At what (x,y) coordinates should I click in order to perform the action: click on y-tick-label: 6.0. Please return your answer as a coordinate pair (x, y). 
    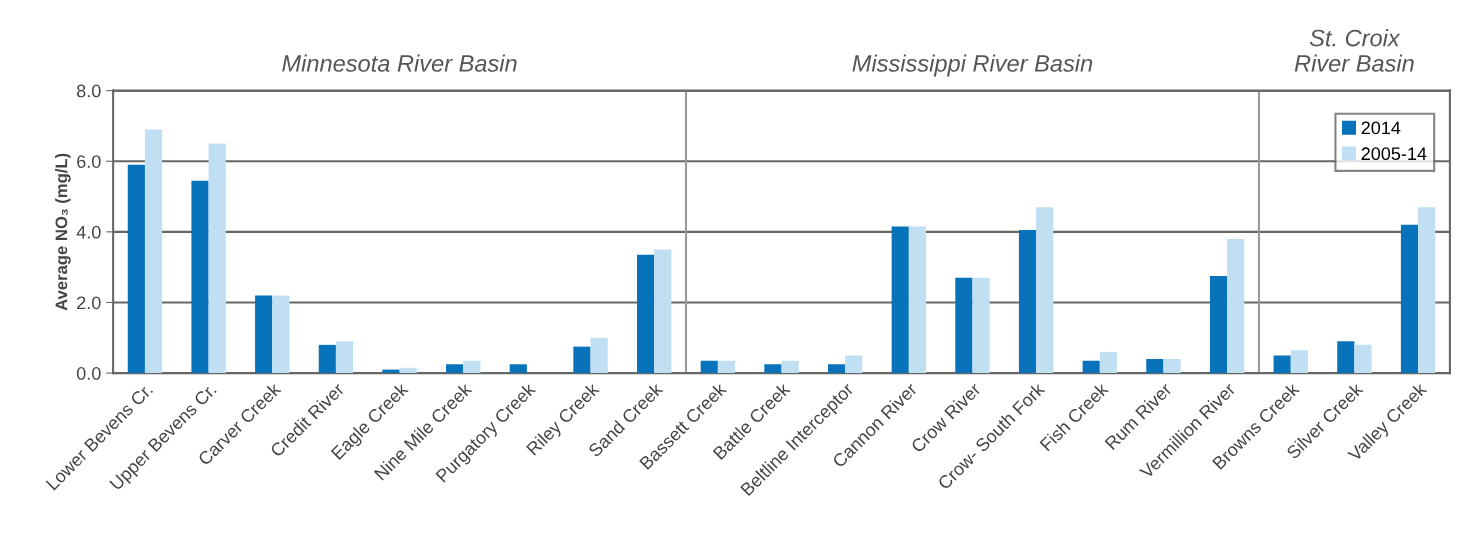
    Looking at the image, I should click on (89, 161).